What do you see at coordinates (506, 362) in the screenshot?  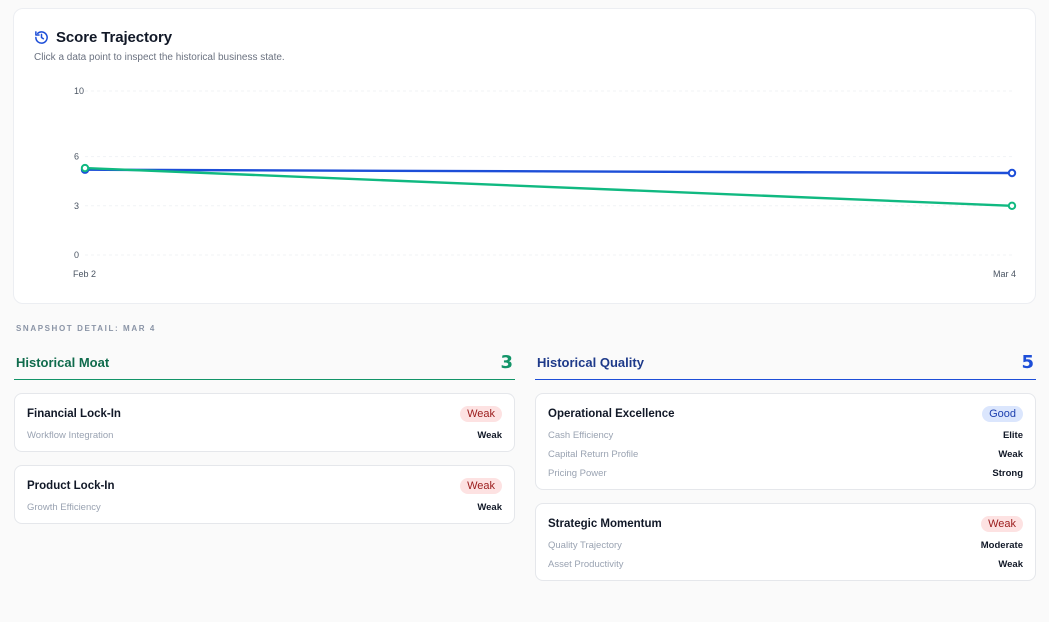 I see `moat-score: 3` at bounding box center [506, 362].